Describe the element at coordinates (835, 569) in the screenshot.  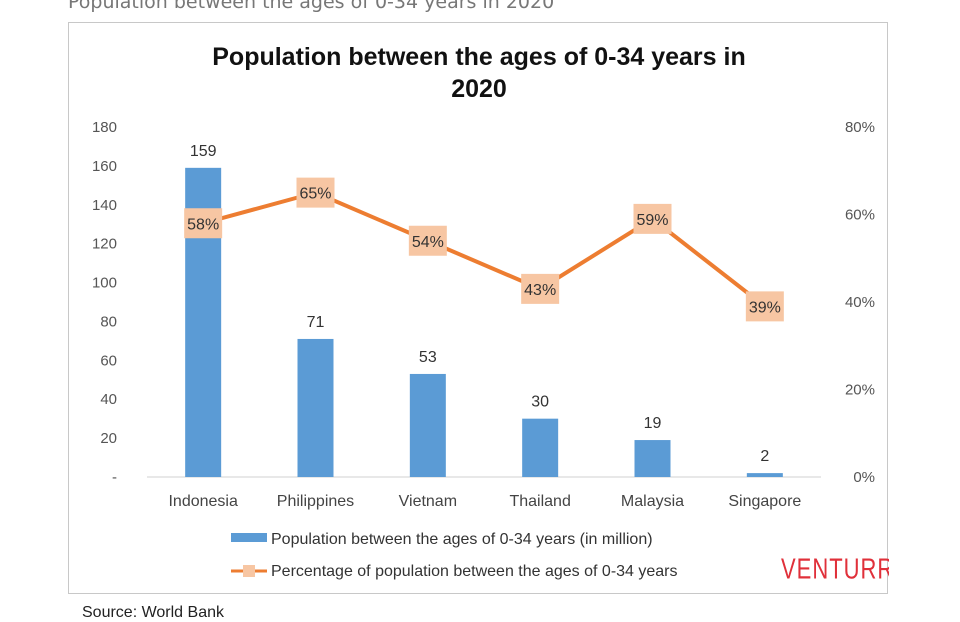
I see `brand-logo: VENTURRA` at that location.